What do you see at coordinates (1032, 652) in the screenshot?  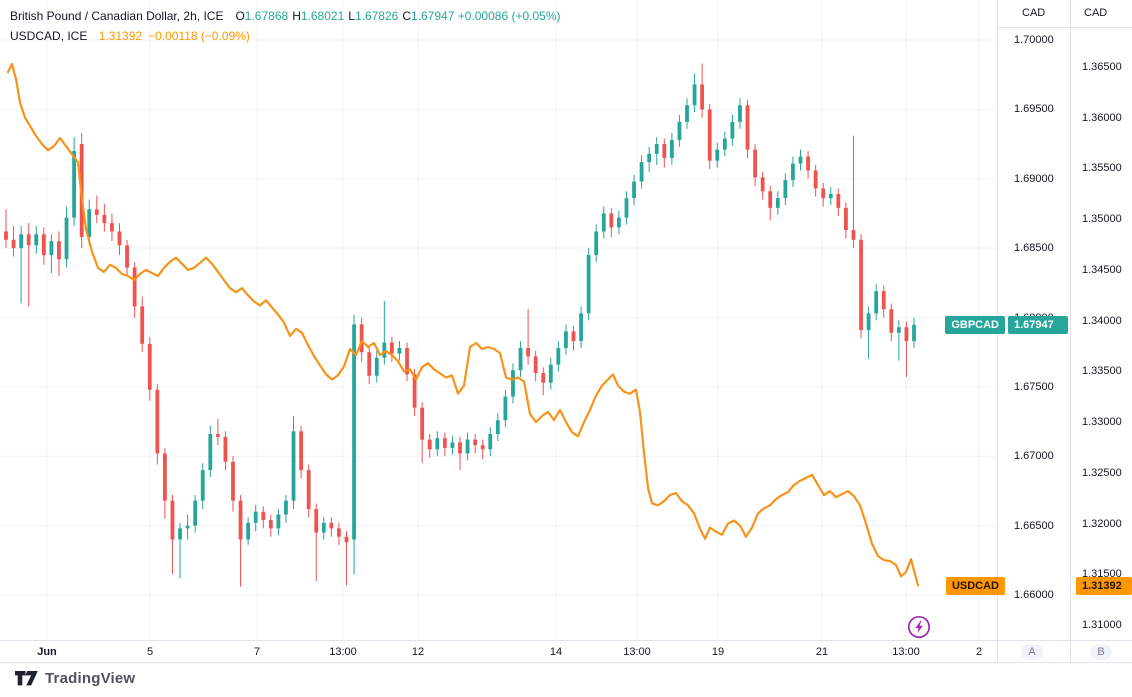 I see `axis-a-button: A` at bounding box center [1032, 652].